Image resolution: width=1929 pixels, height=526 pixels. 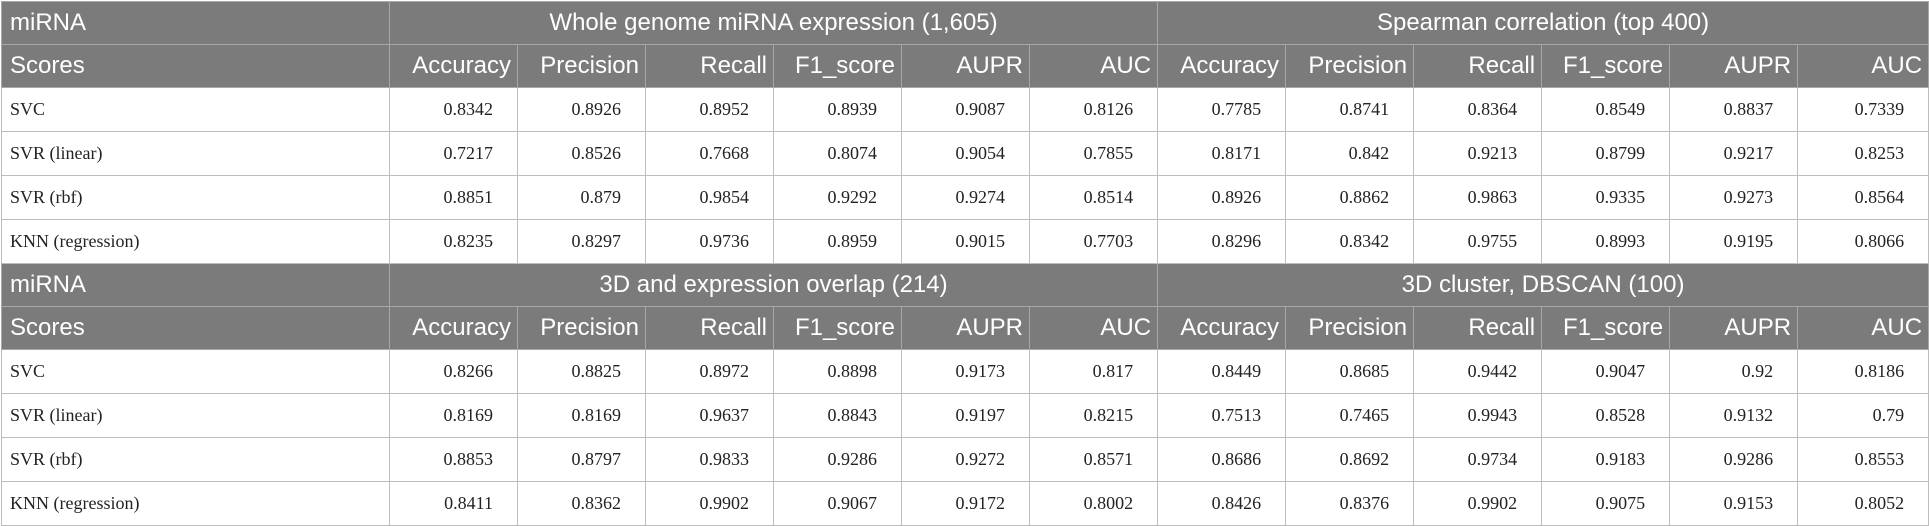 What do you see at coordinates (837, 503) in the screenshot?
I see `score-cell: 0.9067` at bounding box center [837, 503].